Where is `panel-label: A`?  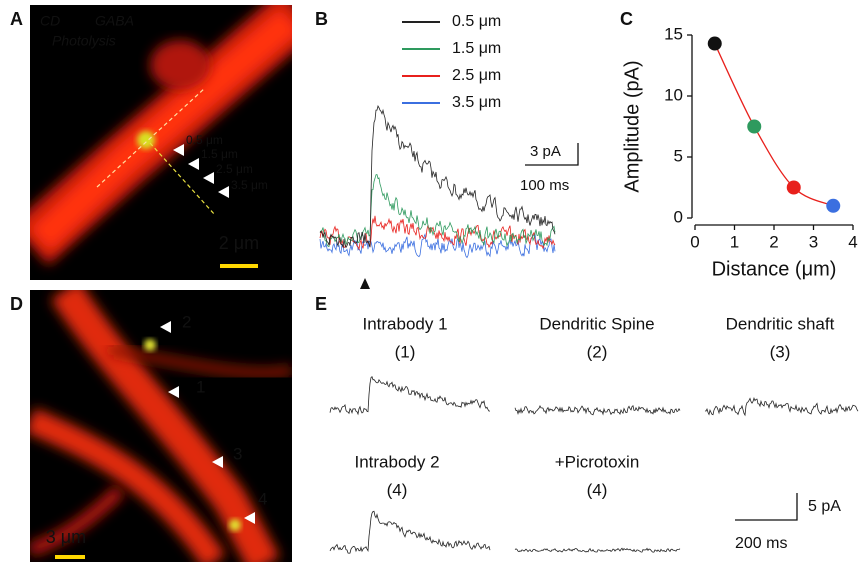 panel-label: A is located at coordinates (16, 19).